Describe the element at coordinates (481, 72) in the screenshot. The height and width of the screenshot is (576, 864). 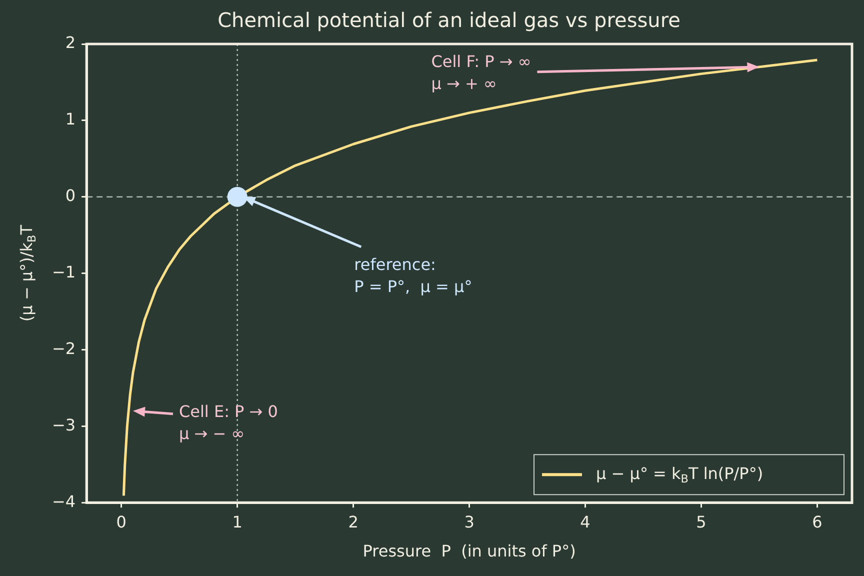
I see `annotation: Cell F: P → ∞ μ → + ∞` at that location.